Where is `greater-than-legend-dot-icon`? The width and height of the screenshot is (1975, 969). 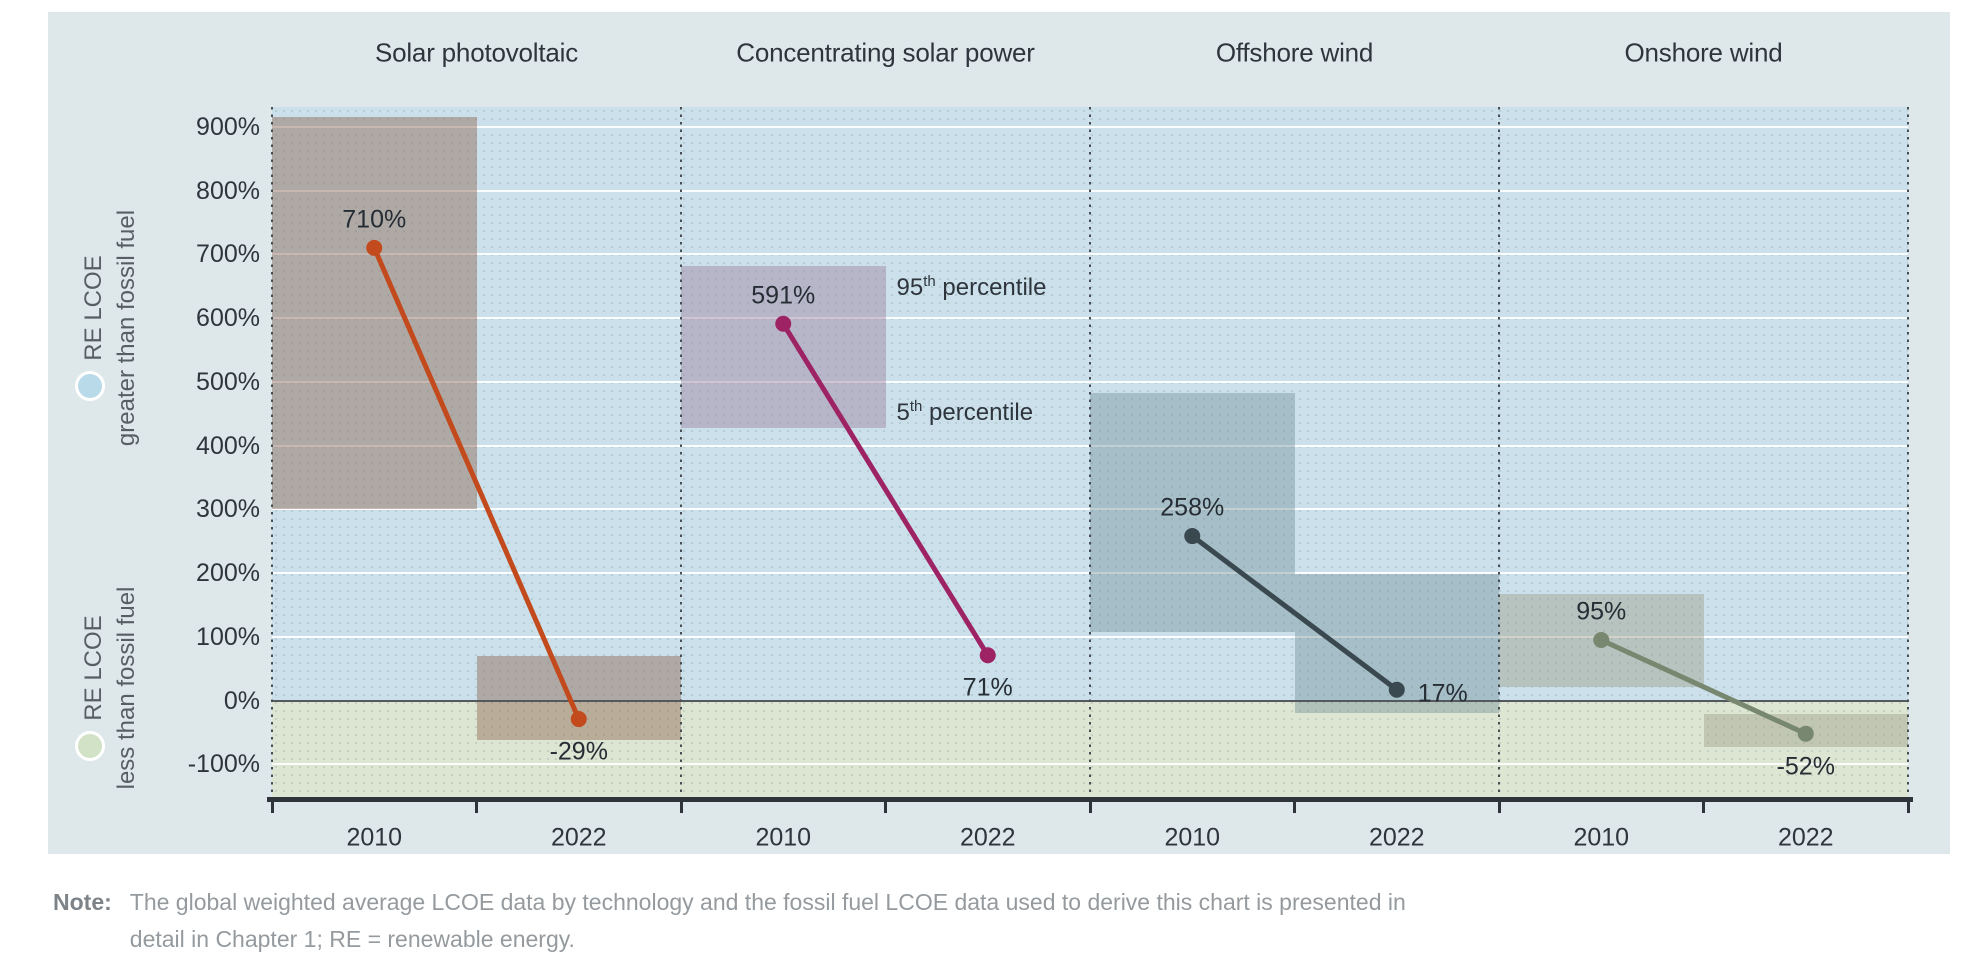 greater-than-legend-dot-icon is located at coordinates (90, 385).